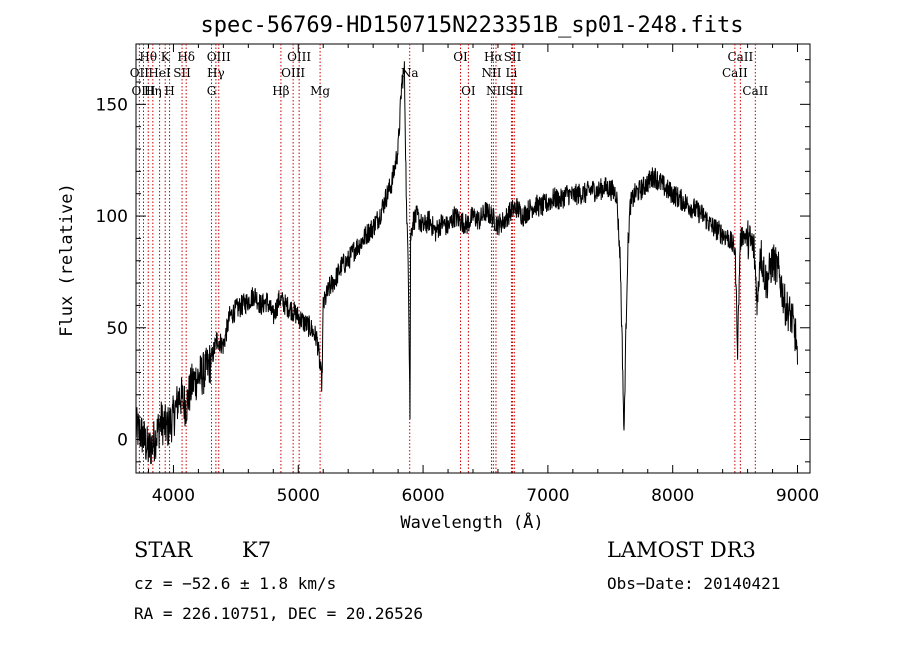 The height and width of the screenshot is (649, 900). What do you see at coordinates (159, 73) in the screenshot?
I see `line-label: HeI` at bounding box center [159, 73].